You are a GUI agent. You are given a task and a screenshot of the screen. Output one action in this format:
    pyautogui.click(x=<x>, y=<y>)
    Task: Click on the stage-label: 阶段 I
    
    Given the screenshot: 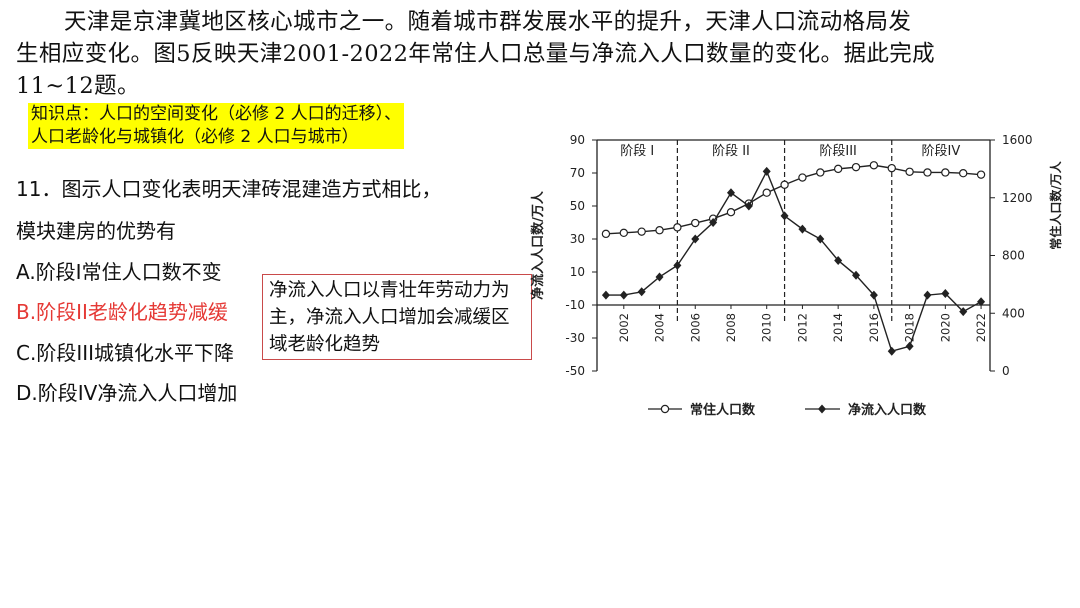 What is the action you would take?
    pyautogui.click(x=637, y=151)
    